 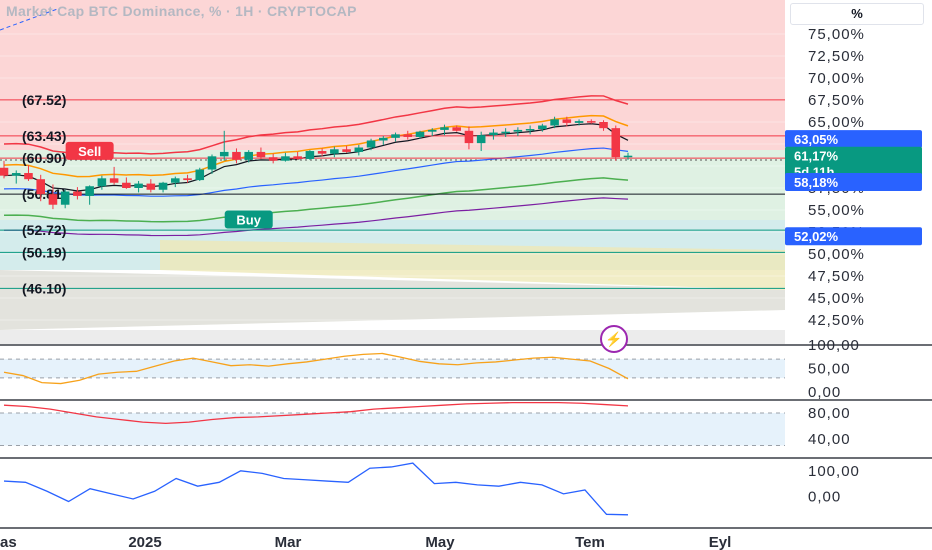 What do you see at coordinates (836, 34) in the screenshot?
I see `price-axis-label: 75,00%` at bounding box center [836, 34].